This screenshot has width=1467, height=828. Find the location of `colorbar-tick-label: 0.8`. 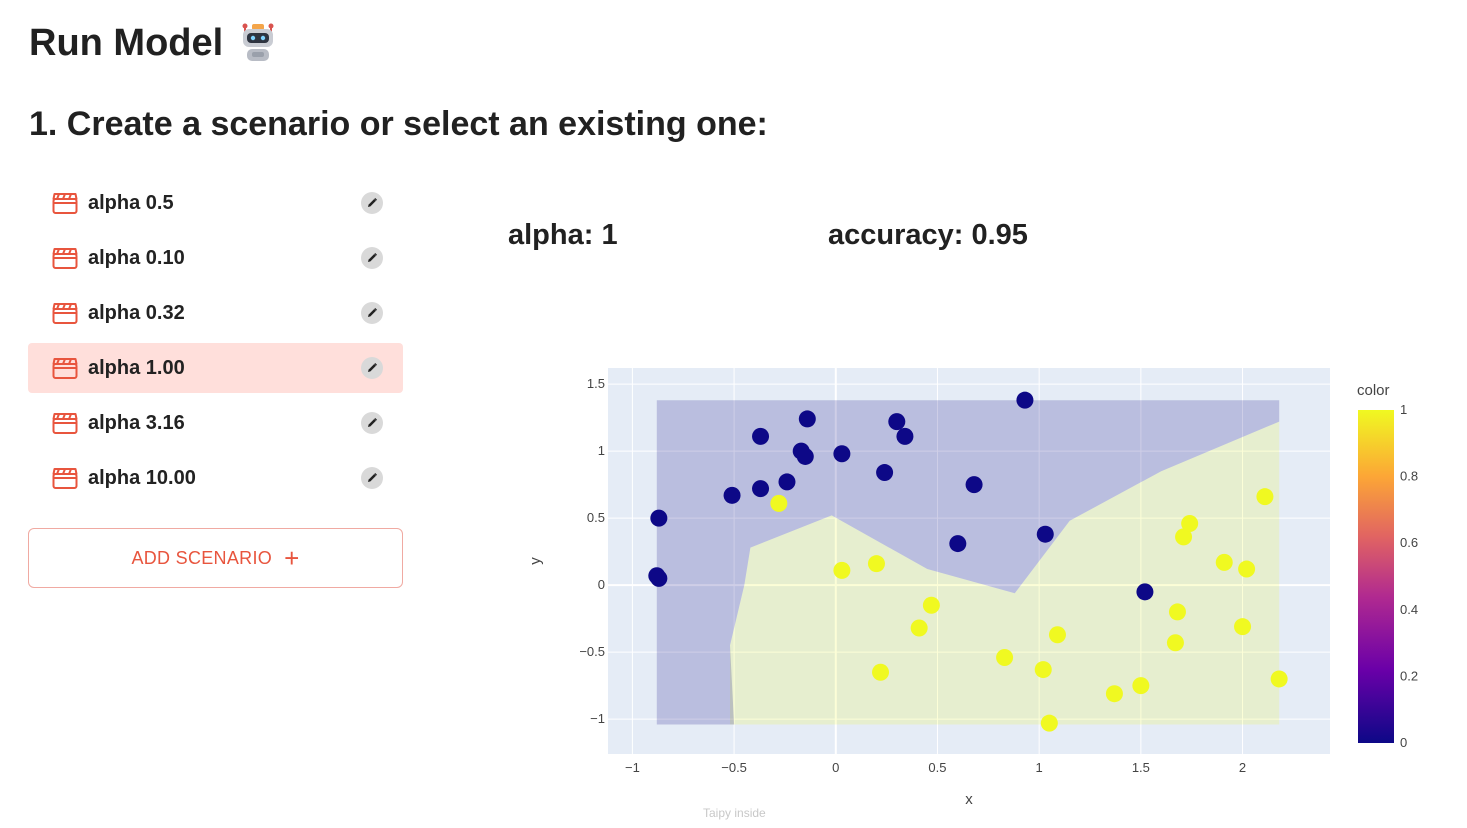

colorbar-tick-label: 0.8 is located at coordinates (1409, 476).